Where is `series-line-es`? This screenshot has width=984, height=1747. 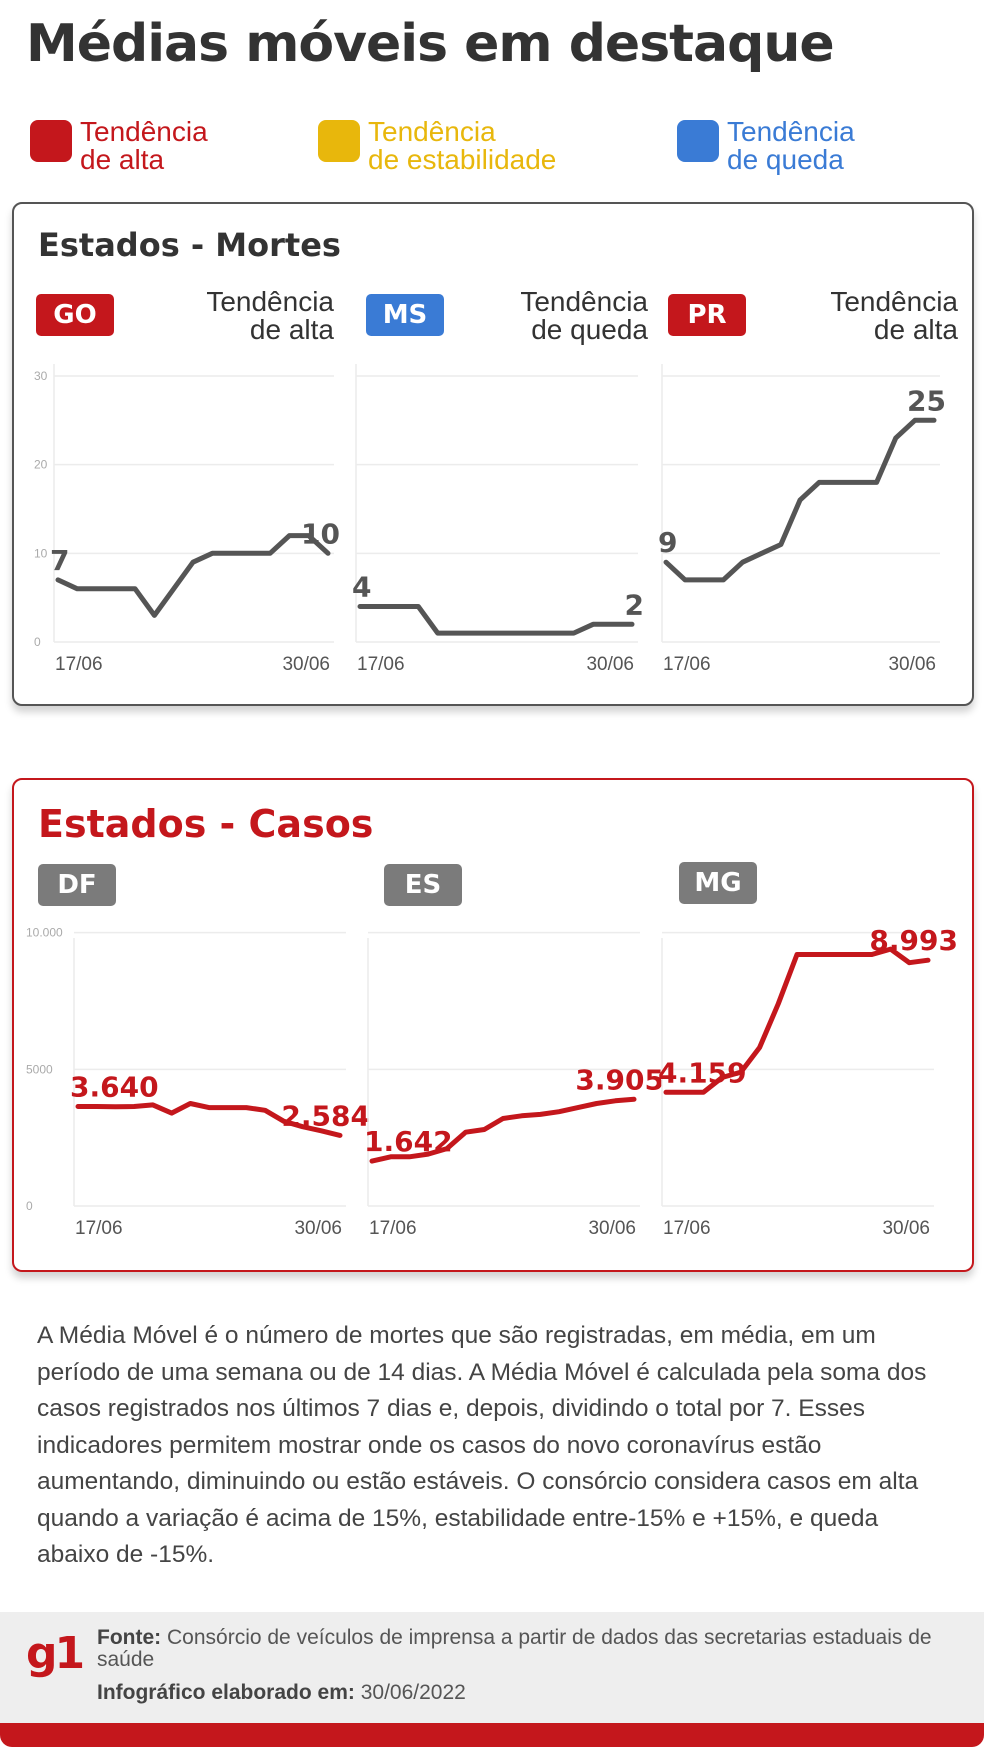
series-line-es is located at coordinates (503, 1130).